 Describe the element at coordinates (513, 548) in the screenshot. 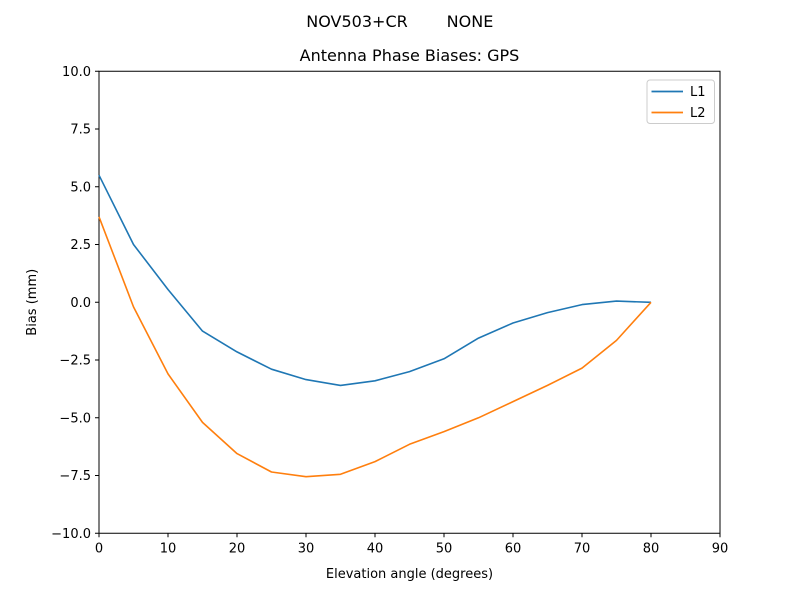

I see `x-tick-label: 60` at that location.